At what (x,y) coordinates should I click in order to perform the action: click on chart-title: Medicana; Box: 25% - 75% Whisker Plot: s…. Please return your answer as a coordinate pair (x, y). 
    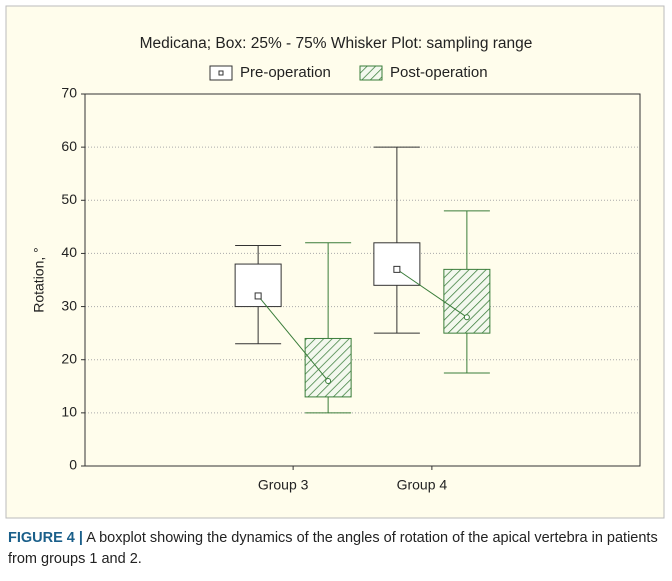
    Looking at the image, I should click on (336, 43).